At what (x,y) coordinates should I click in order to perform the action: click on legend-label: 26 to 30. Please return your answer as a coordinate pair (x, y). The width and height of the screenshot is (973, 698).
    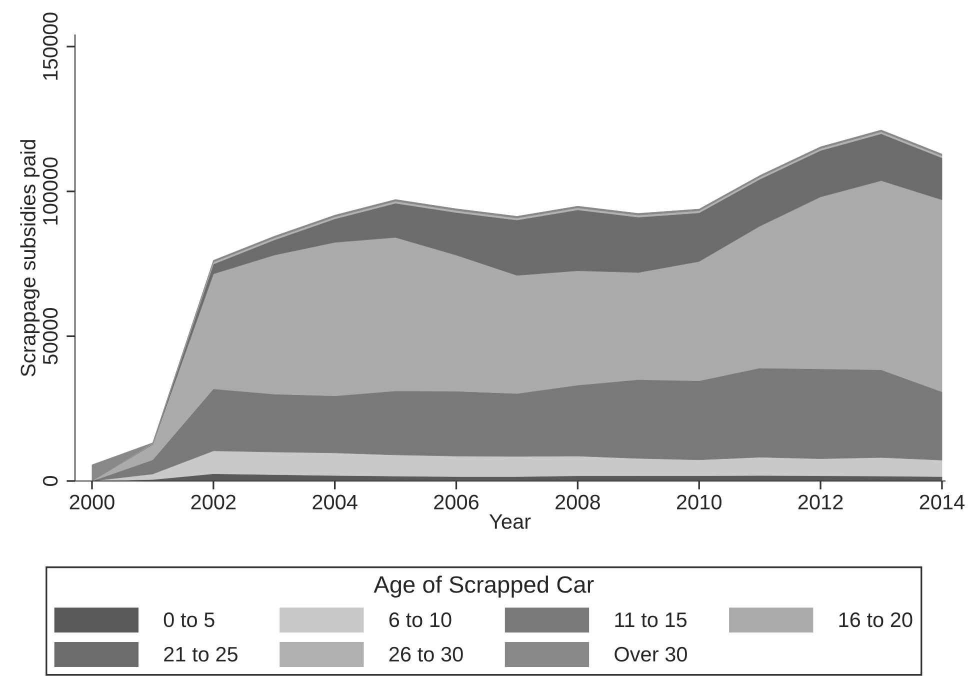
    Looking at the image, I should click on (426, 654).